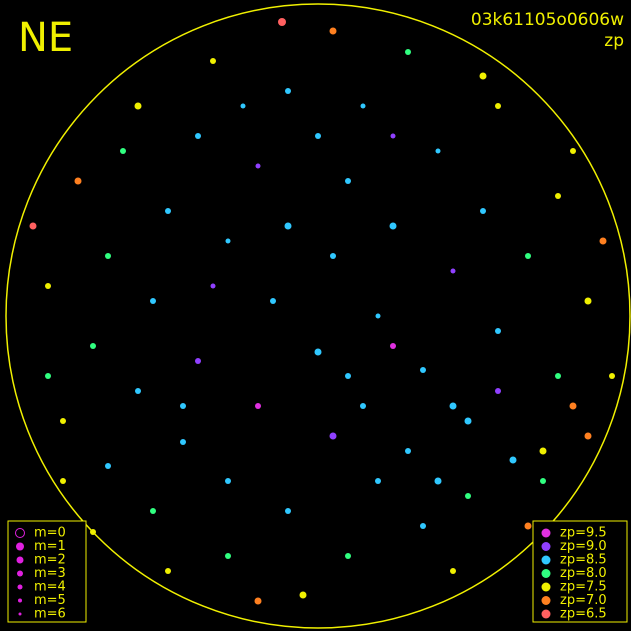  I want to click on frame-id: 03k61105o0606w, so click(547, 20).